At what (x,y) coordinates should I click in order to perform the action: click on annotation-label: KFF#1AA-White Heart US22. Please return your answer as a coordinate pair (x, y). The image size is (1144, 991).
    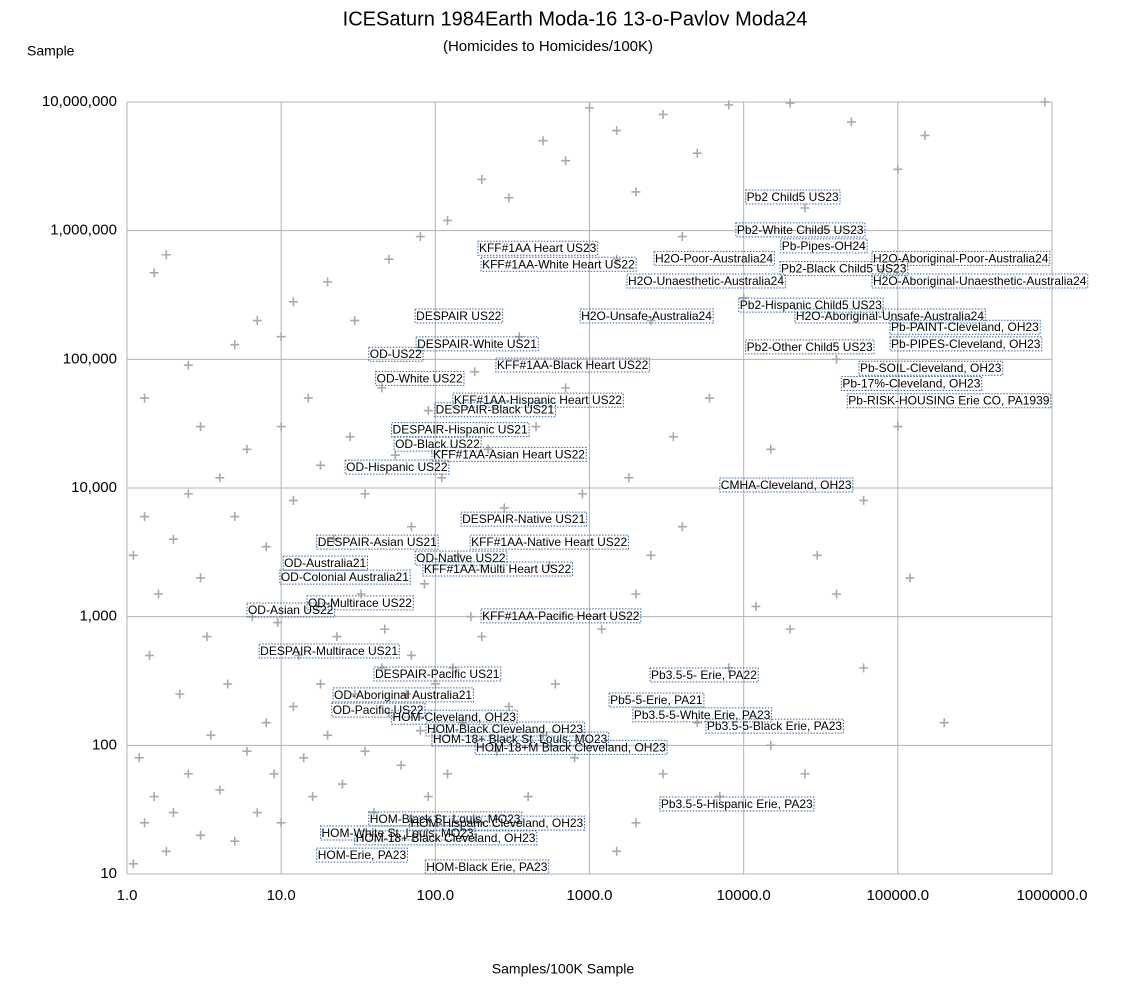
    Looking at the image, I should click on (558, 264).